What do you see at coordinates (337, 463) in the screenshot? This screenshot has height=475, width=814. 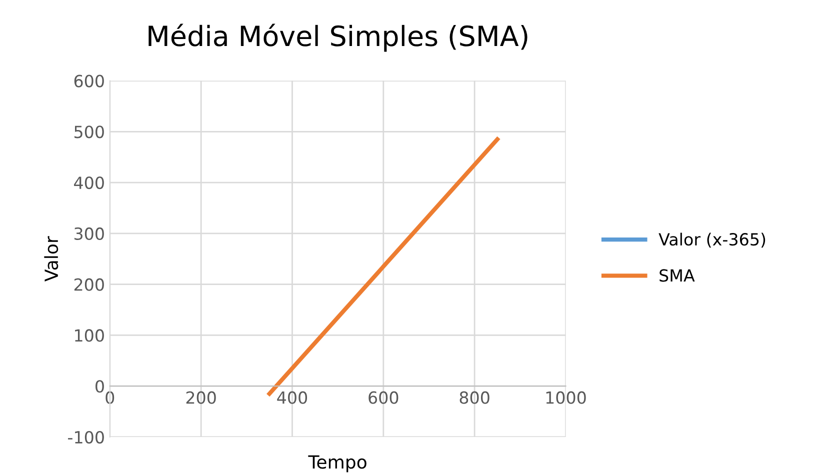 I see `x-axis-title: Tempo` at bounding box center [337, 463].